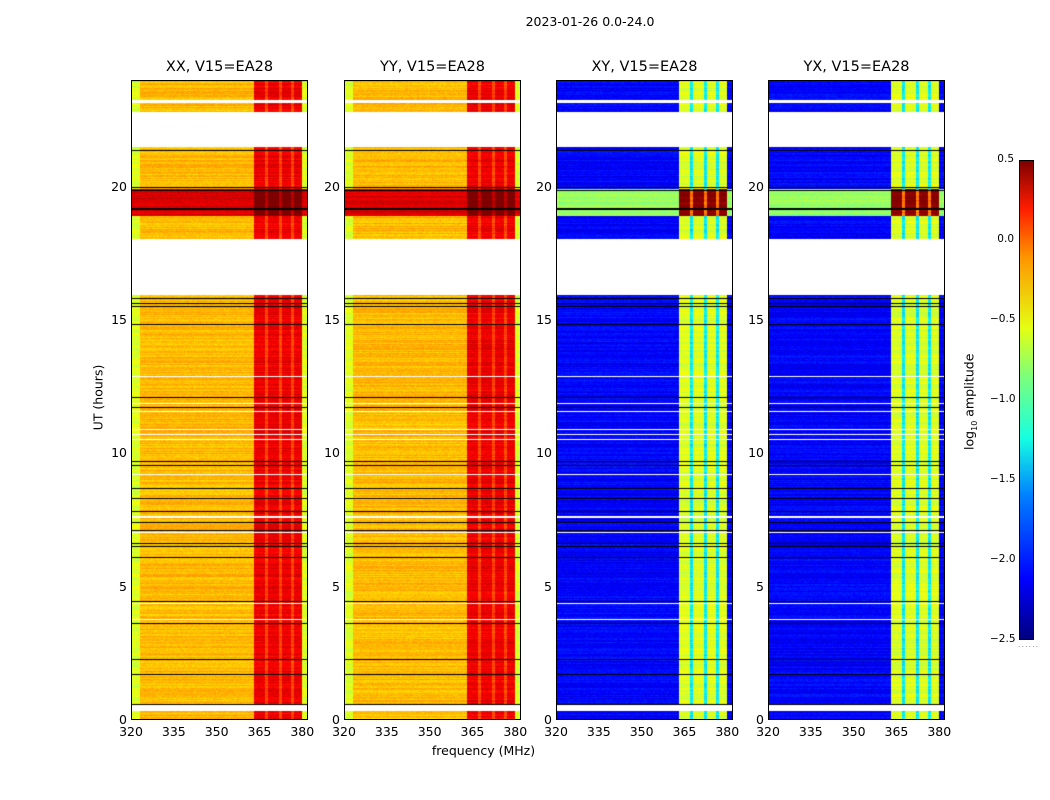 This screenshot has height=800, width=1050. What do you see at coordinates (1003, 639) in the screenshot?
I see `colorbar-tick-label: −2.5` at bounding box center [1003, 639].